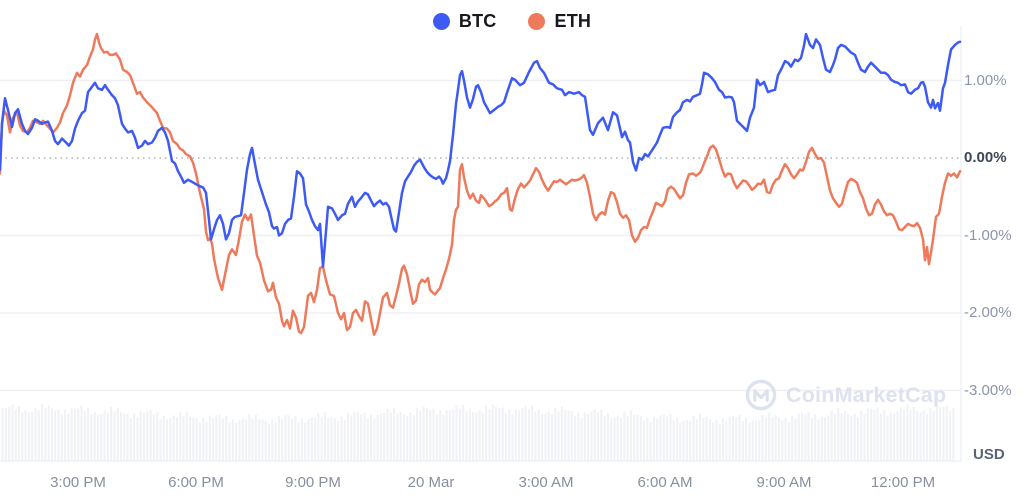  I want to click on y-axis-label: -1.00%, so click(988, 235).